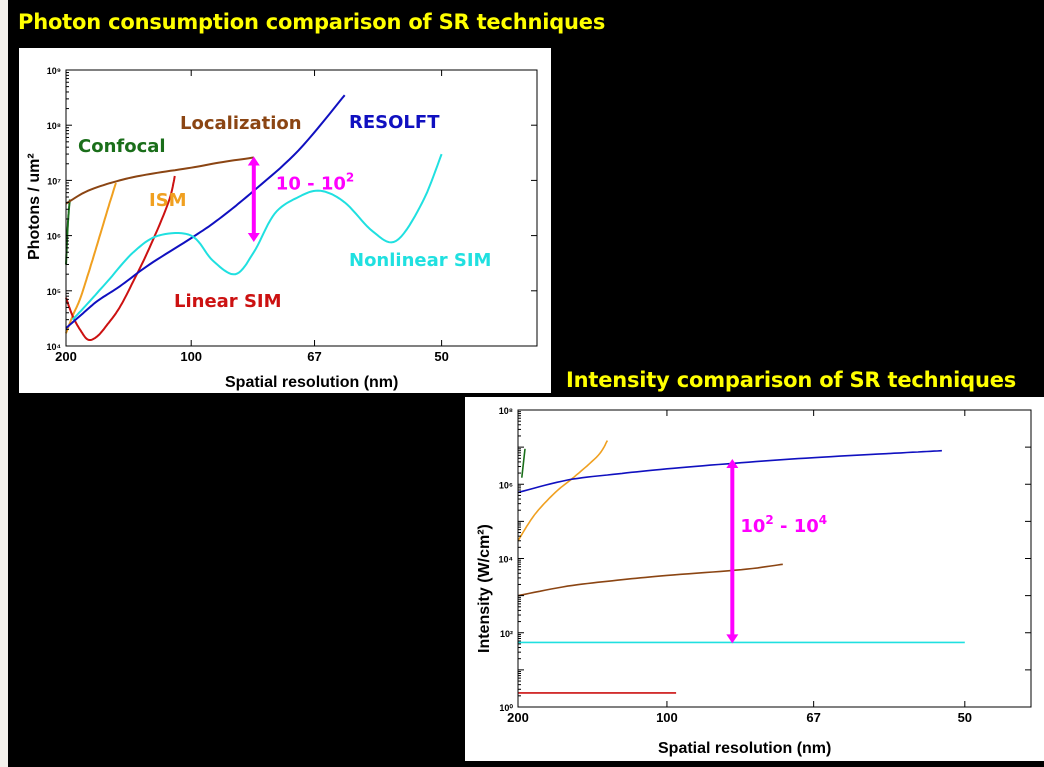  What do you see at coordinates (315, 182) in the screenshot?
I see `chart1-range-label: 10 - 102` at bounding box center [315, 182].